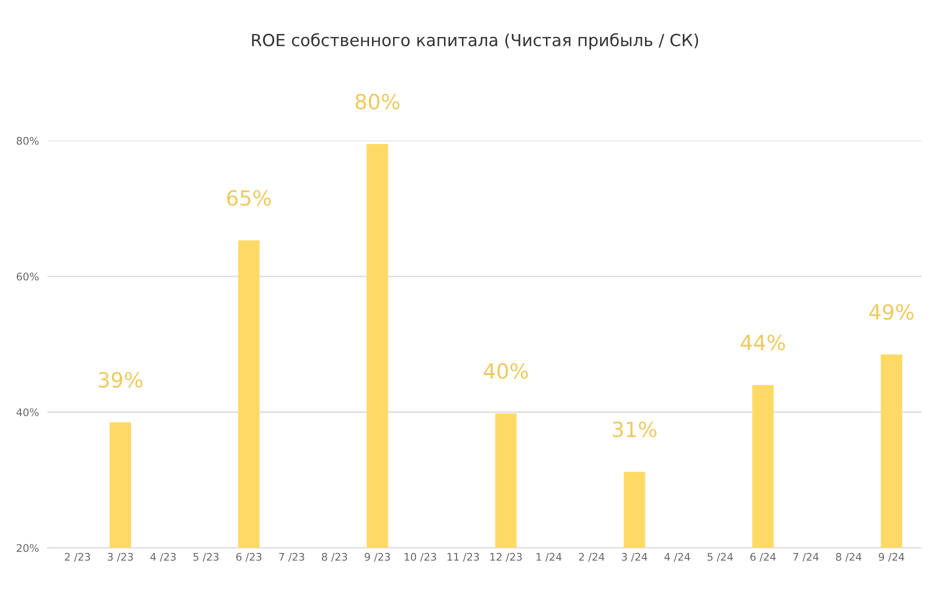 The width and height of the screenshot is (950, 591). I want to click on data-label: 39%, so click(120, 380).